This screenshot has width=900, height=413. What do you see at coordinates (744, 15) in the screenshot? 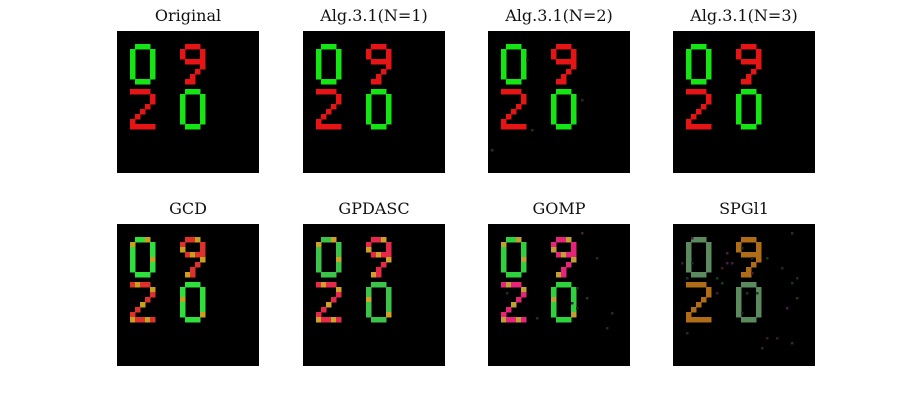
I see `panel-title: Alg.3.1(N=3)` at bounding box center [744, 15].